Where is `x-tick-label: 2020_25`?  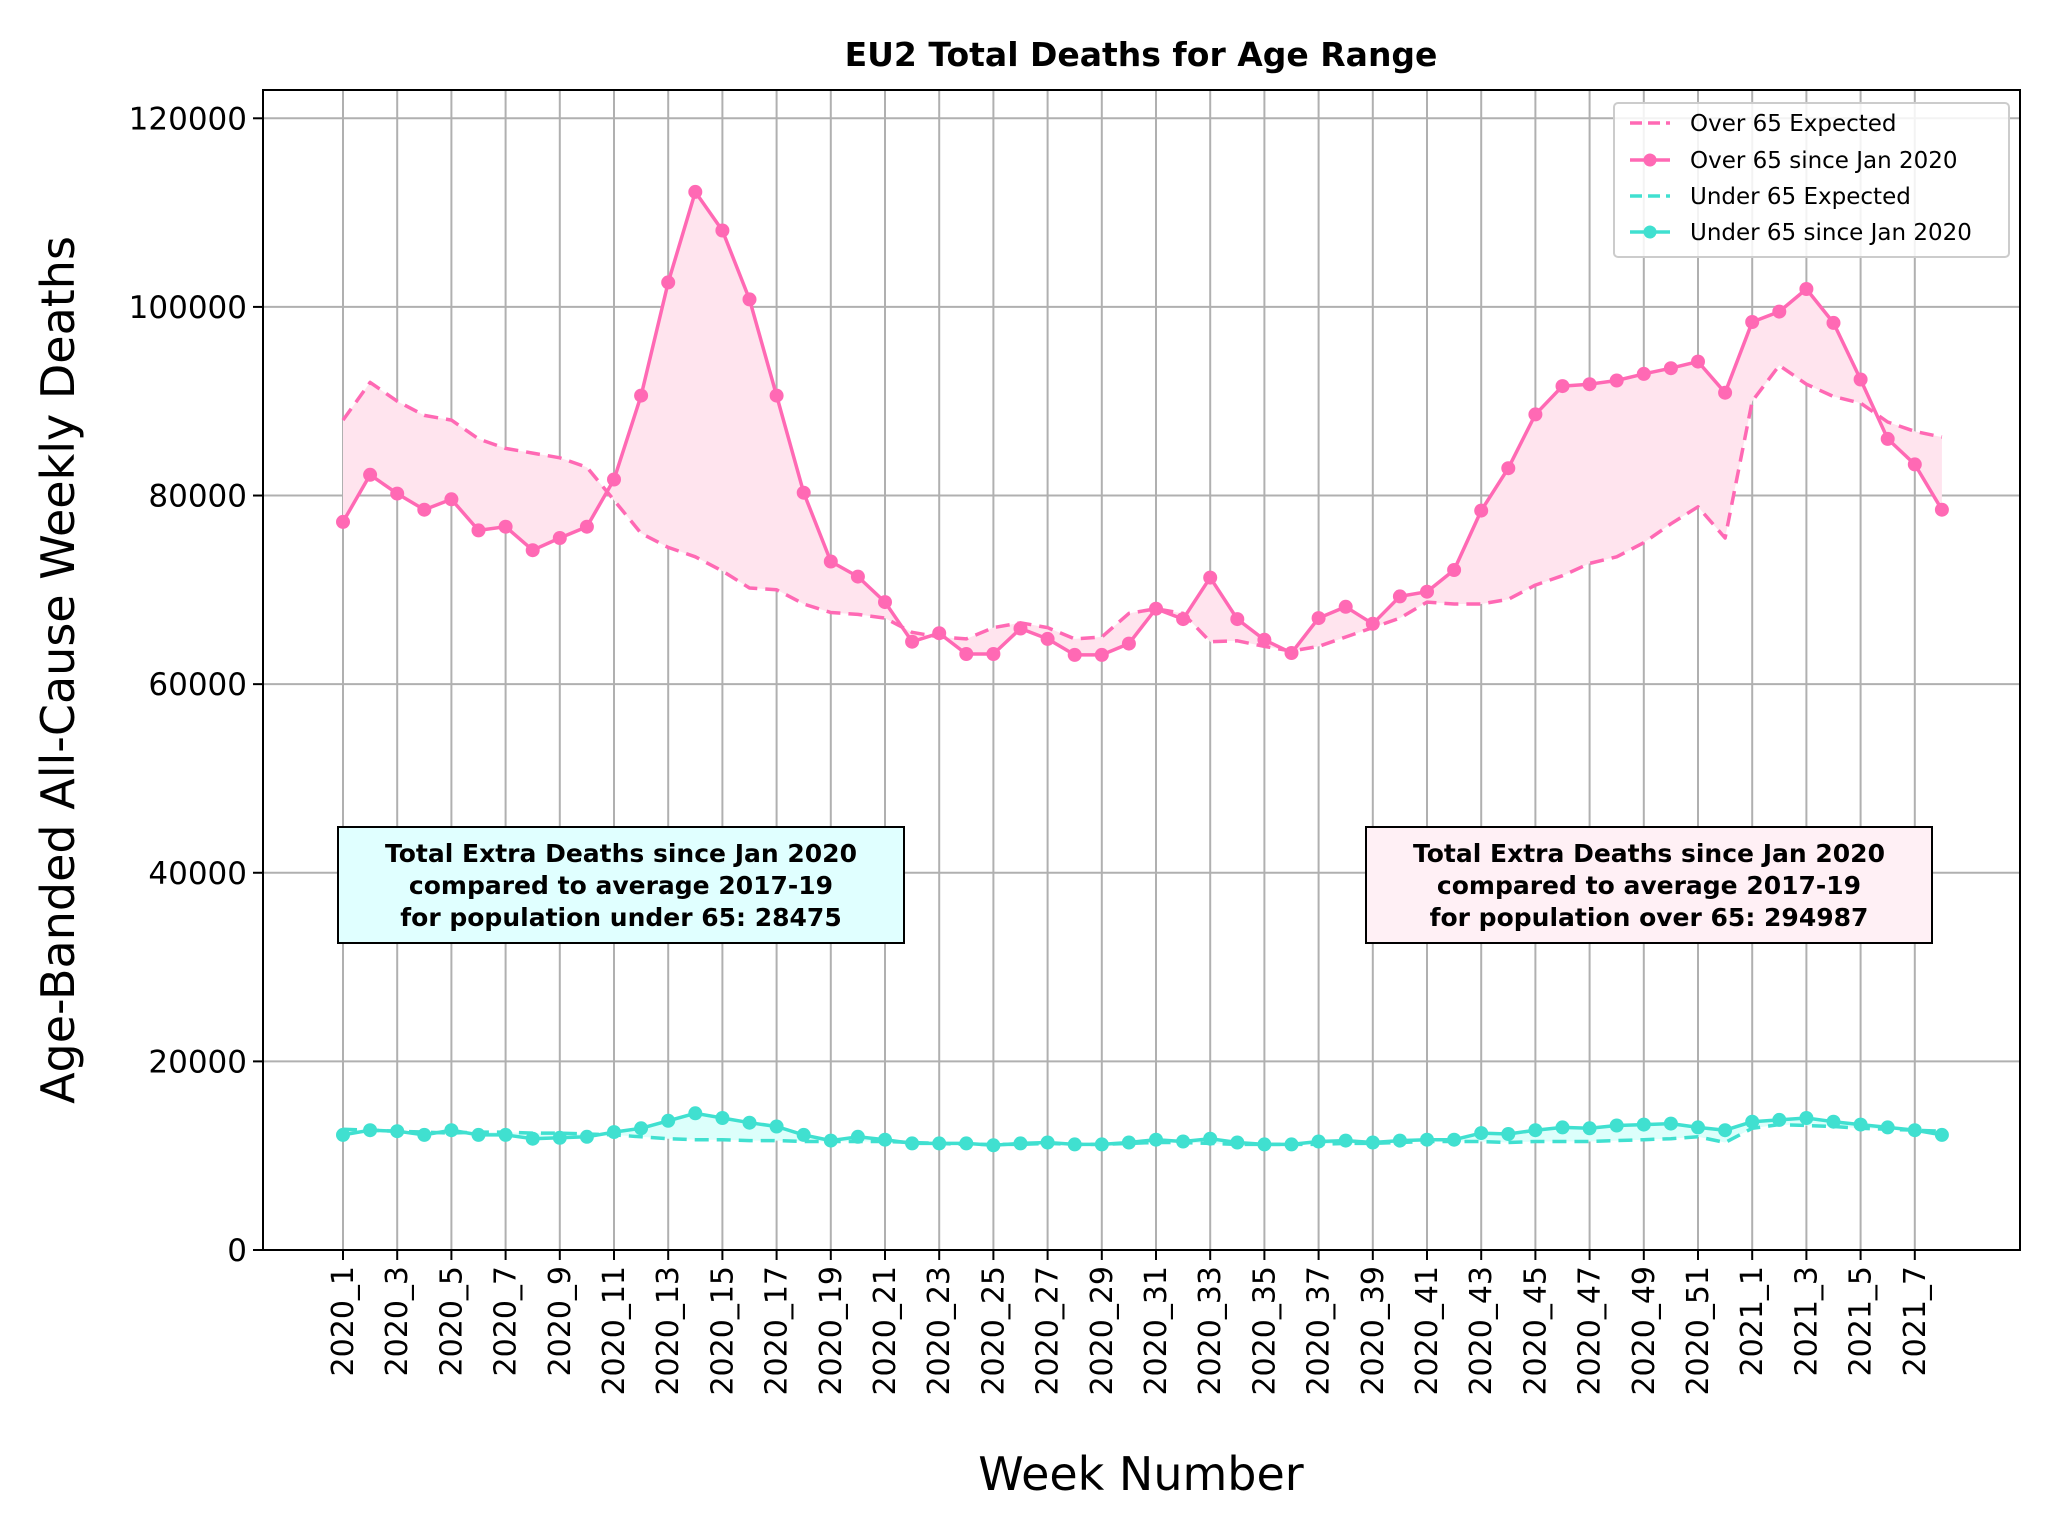 x-tick-label: 2020_25 is located at coordinates (993, 1331).